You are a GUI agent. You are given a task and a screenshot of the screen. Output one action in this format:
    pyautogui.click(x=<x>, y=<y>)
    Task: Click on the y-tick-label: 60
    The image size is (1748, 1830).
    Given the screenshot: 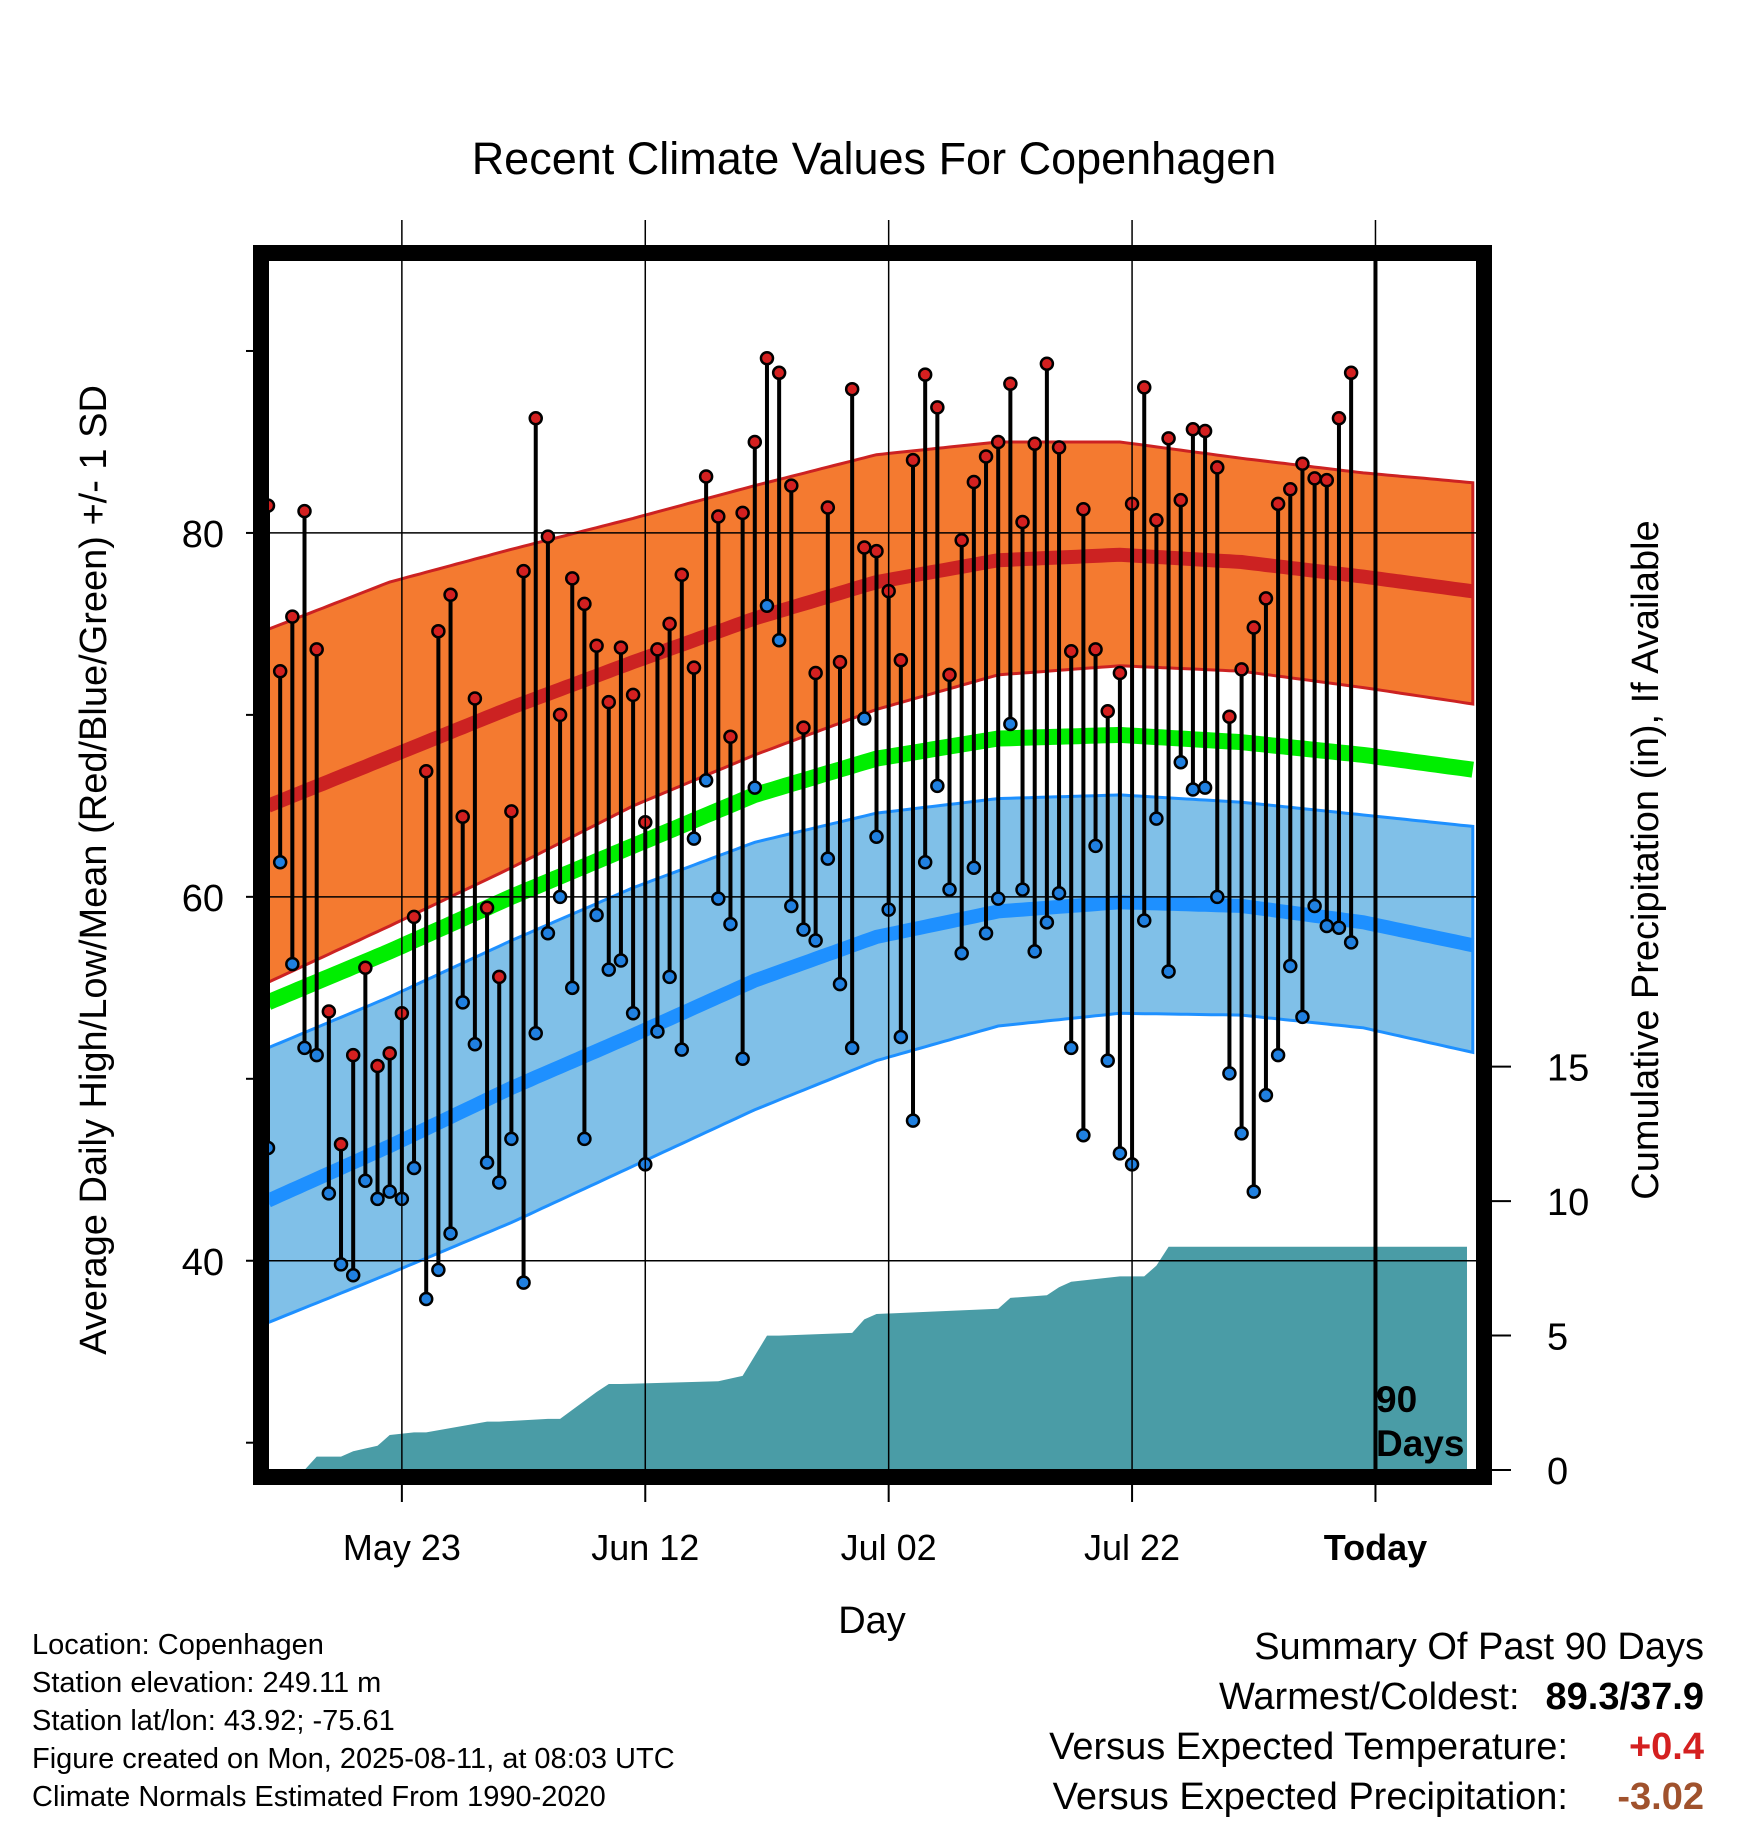 What is the action you would take?
    pyautogui.click(x=203, y=899)
    